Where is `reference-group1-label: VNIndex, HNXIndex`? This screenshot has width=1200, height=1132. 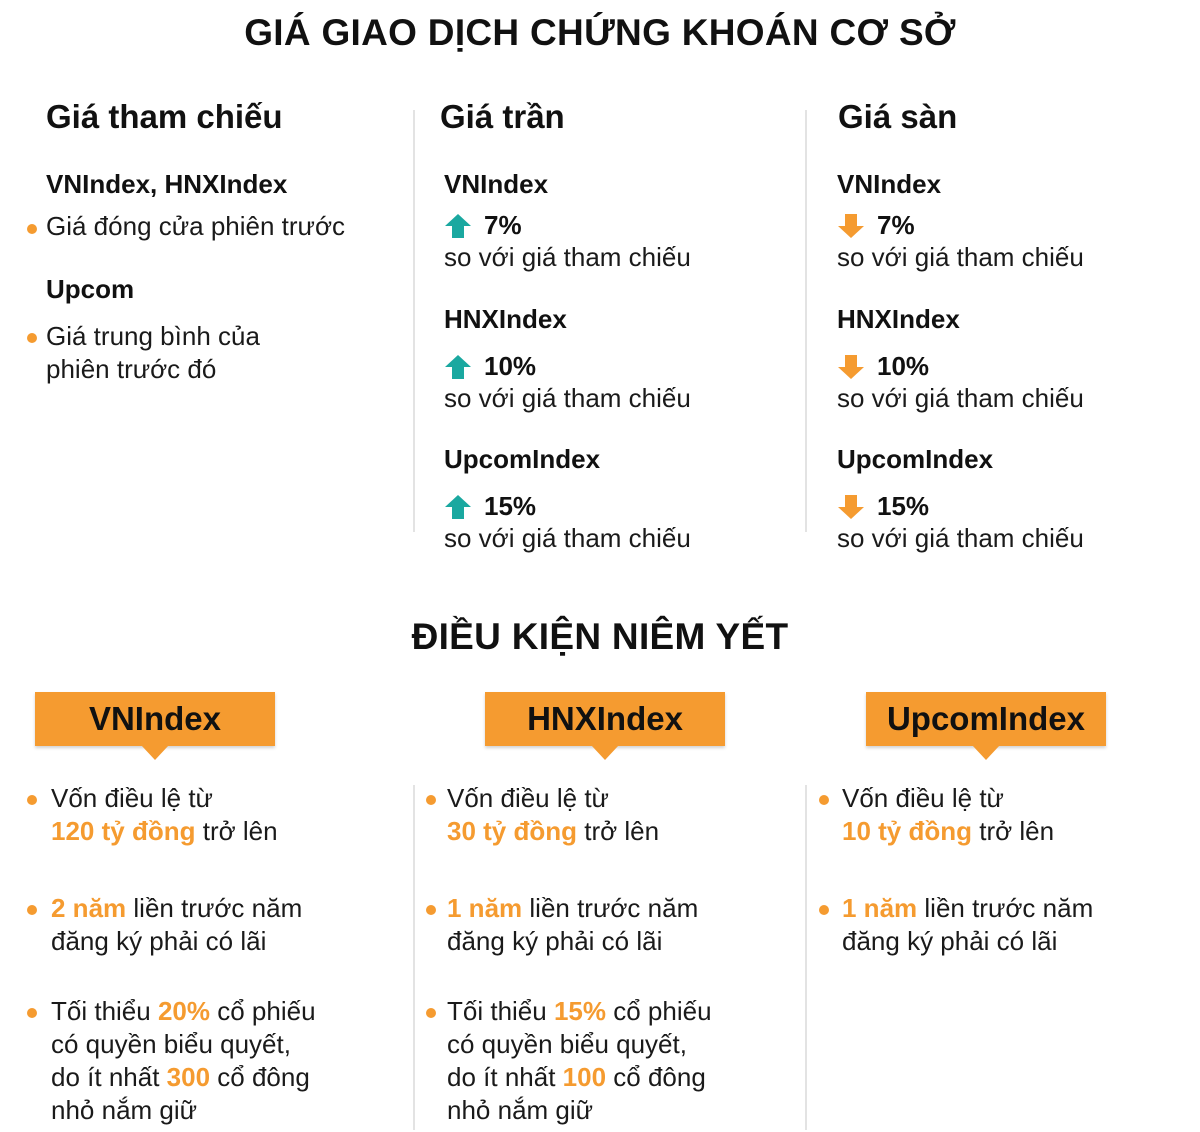 reference-group1-label: VNIndex, HNXIndex is located at coordinates (167, 184).